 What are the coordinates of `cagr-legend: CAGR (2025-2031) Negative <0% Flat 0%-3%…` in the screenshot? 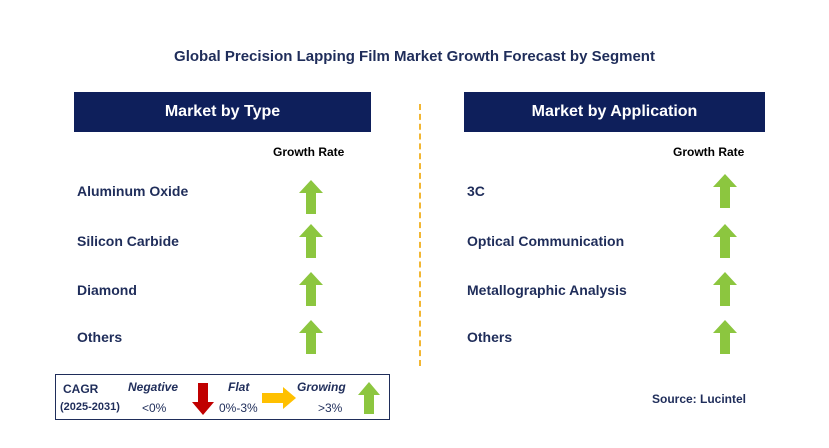 It's located at (222, 397).